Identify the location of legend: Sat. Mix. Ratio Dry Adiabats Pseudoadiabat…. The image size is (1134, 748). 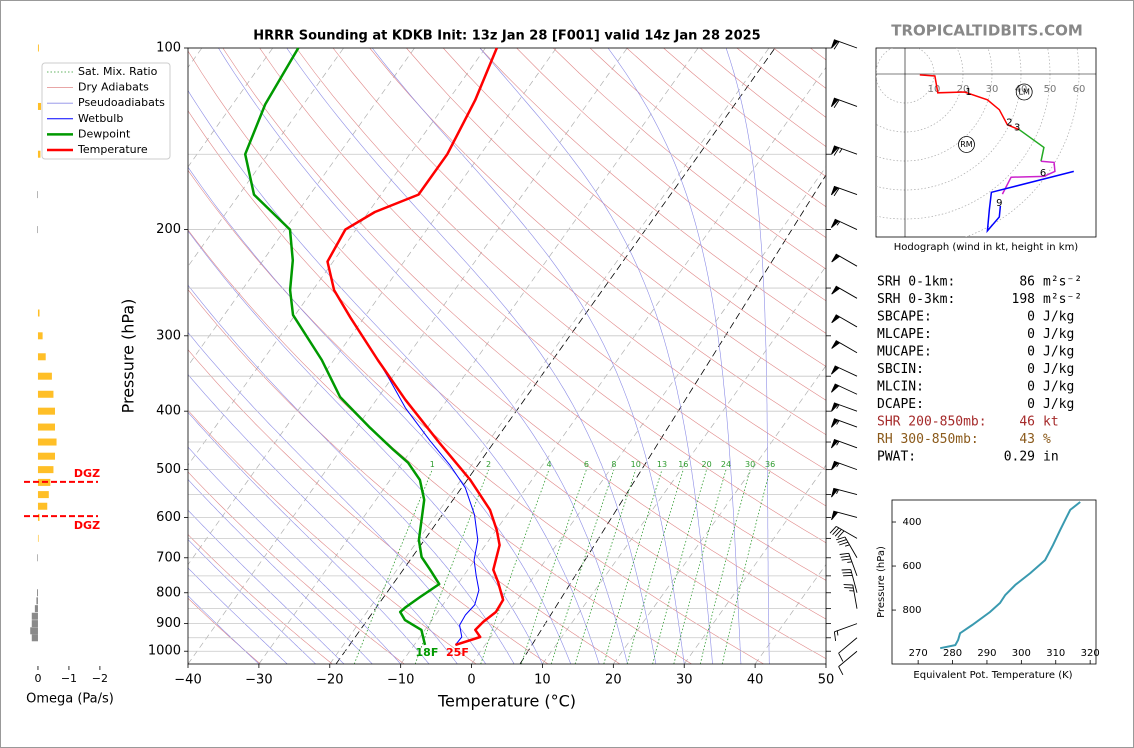
(106, 111).